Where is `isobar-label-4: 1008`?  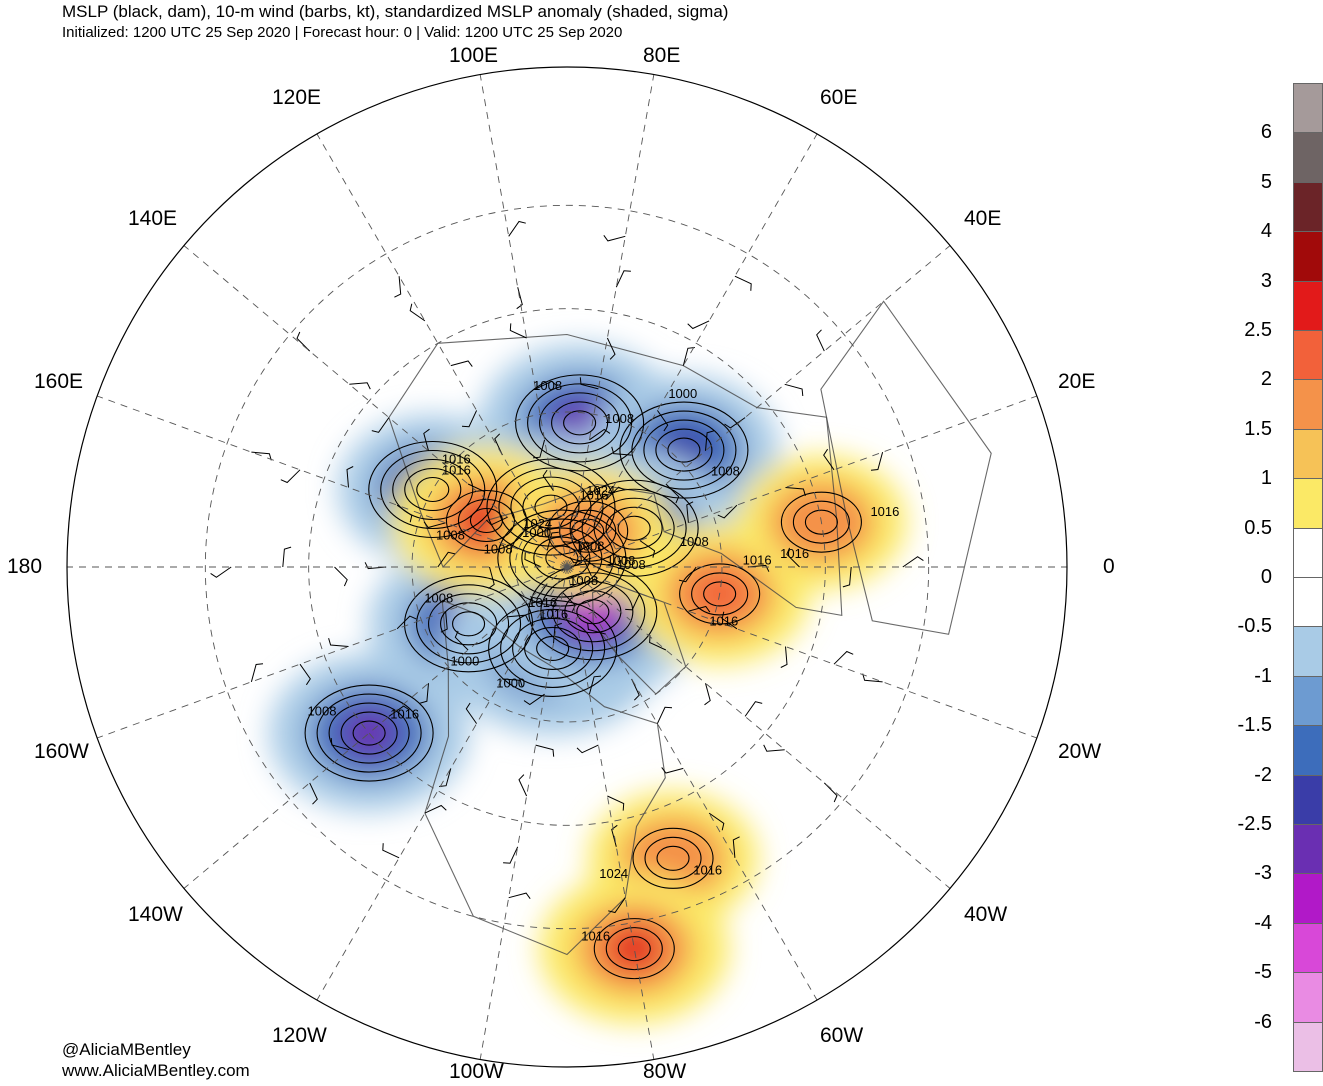 isobar-label-4: 1008 is located at coordinates (590, 546).